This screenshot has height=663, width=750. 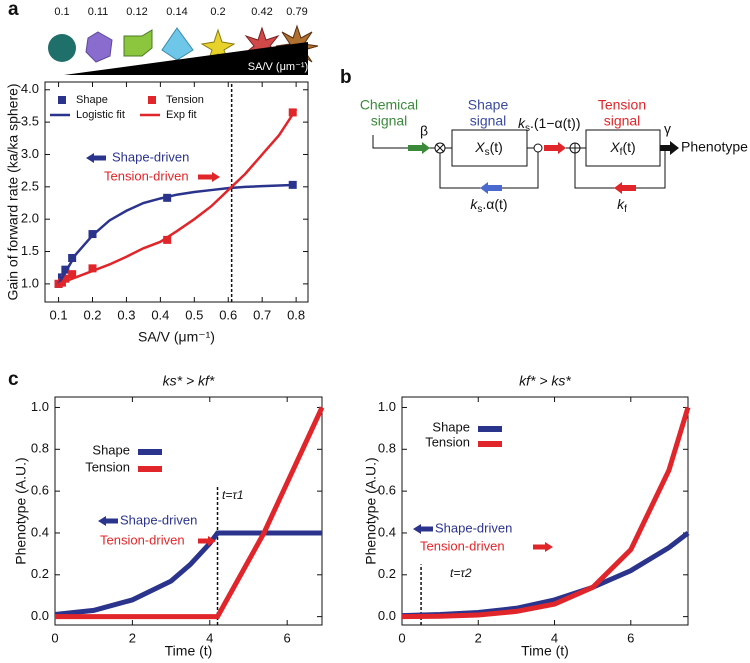 I want to click on edge-label: ks.α(t), so click(x=488, y=205).